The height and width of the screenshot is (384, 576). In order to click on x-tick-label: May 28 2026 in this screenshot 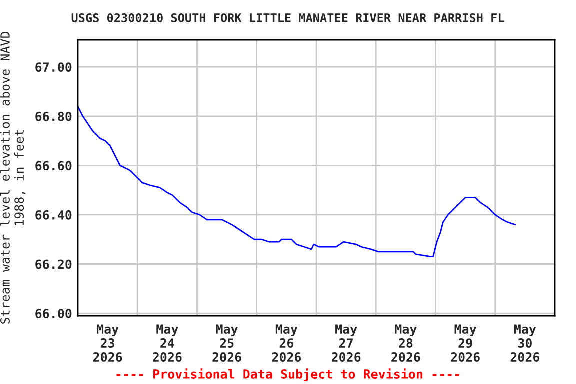, I will do `click(406, 343)`.